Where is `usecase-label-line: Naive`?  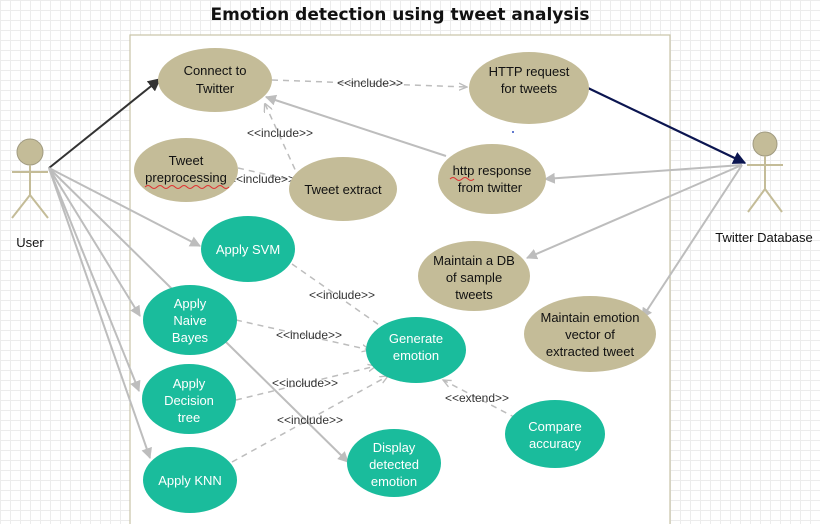
usecase-label-line: Naive is located at coordinates (189, 320).